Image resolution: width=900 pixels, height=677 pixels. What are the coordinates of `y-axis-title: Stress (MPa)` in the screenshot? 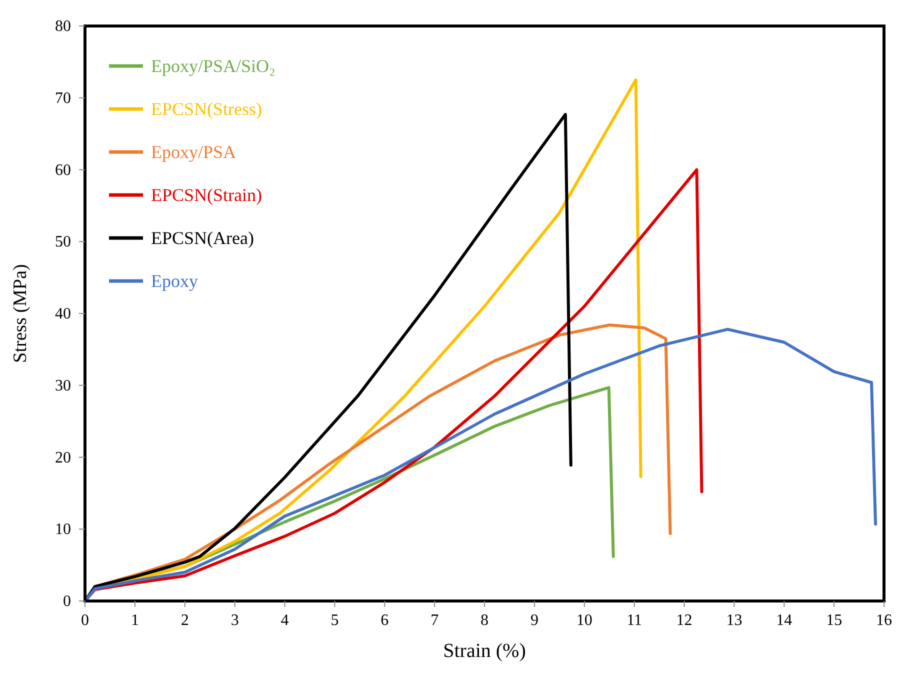 It's located at (20, 313).